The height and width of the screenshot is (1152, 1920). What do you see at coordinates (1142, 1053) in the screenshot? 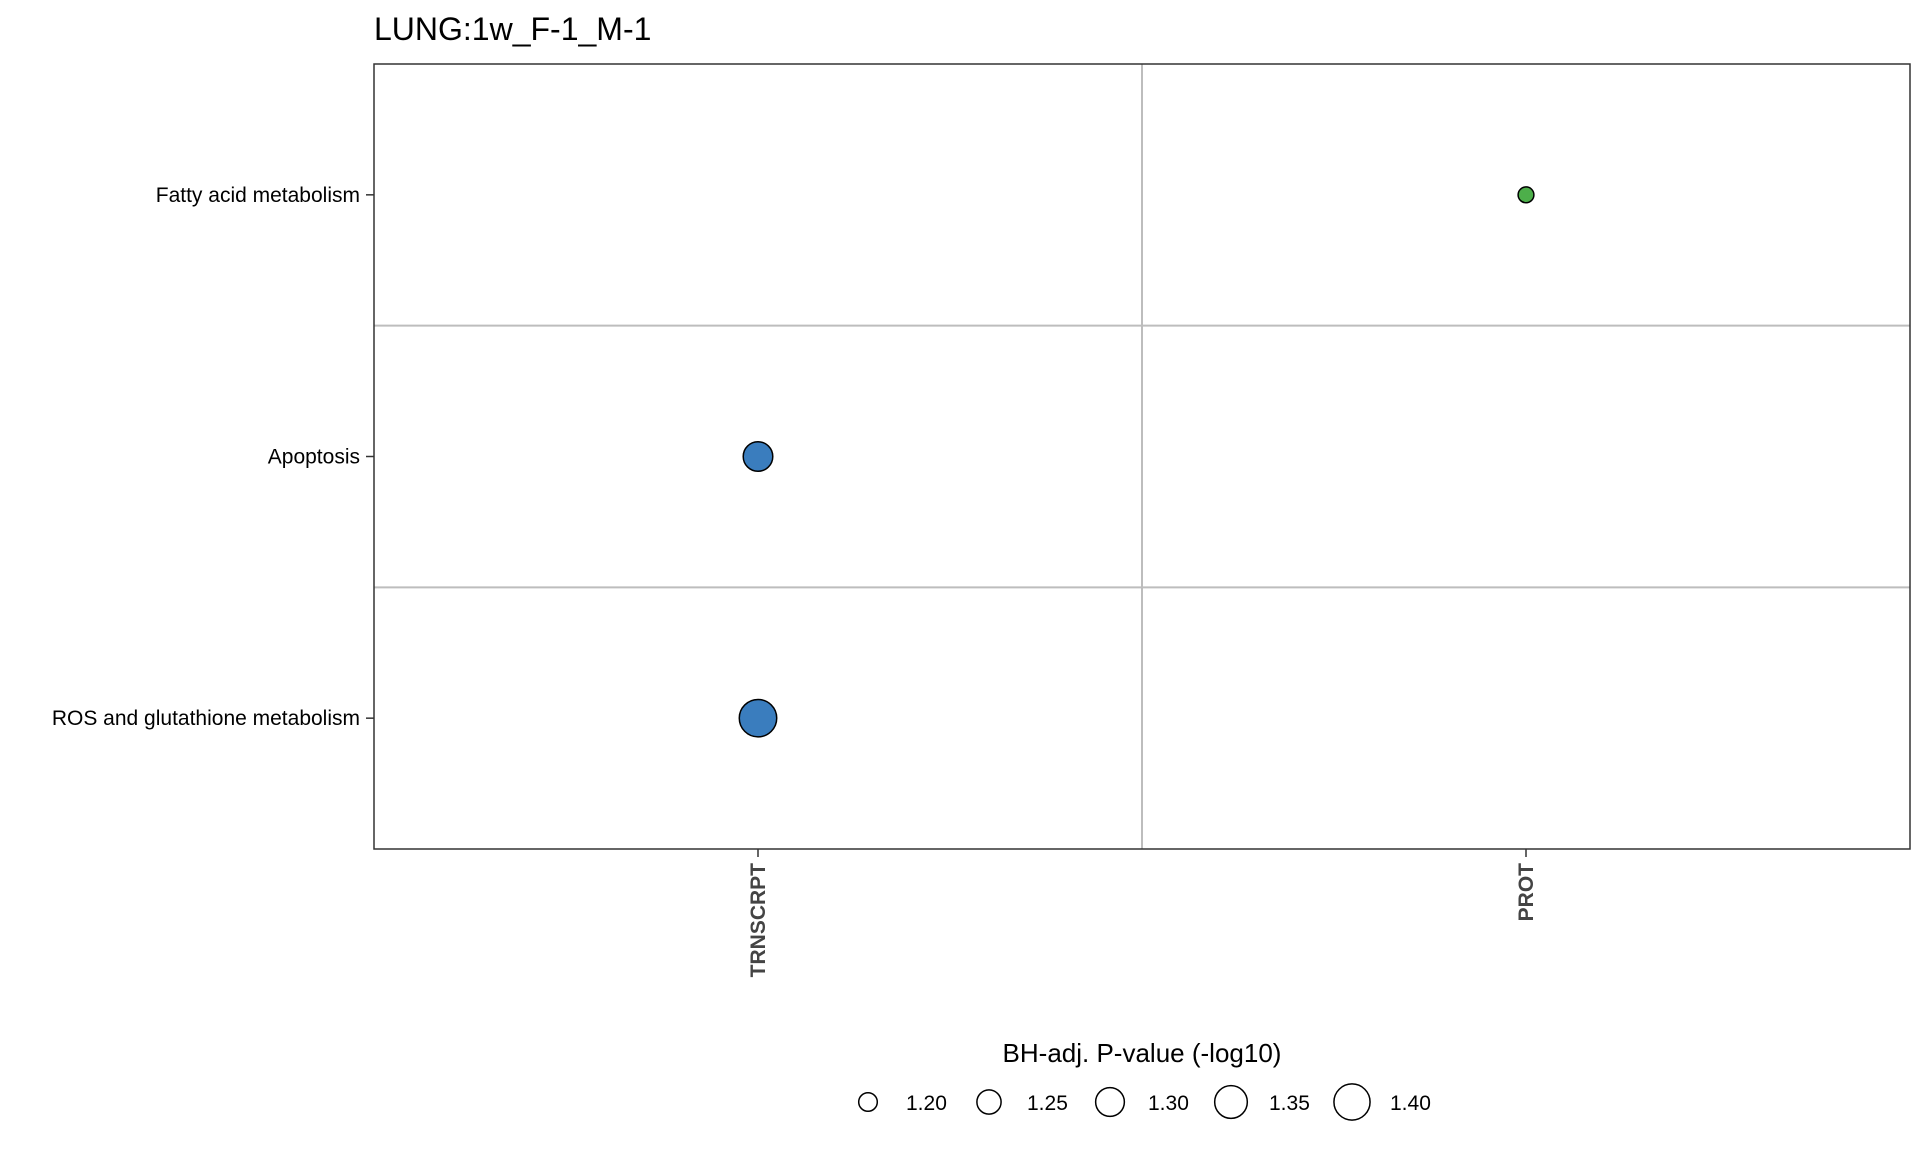
I see `legend-title: BH-adj. P-value (-log10)` at bounding box center [1142, 1053].